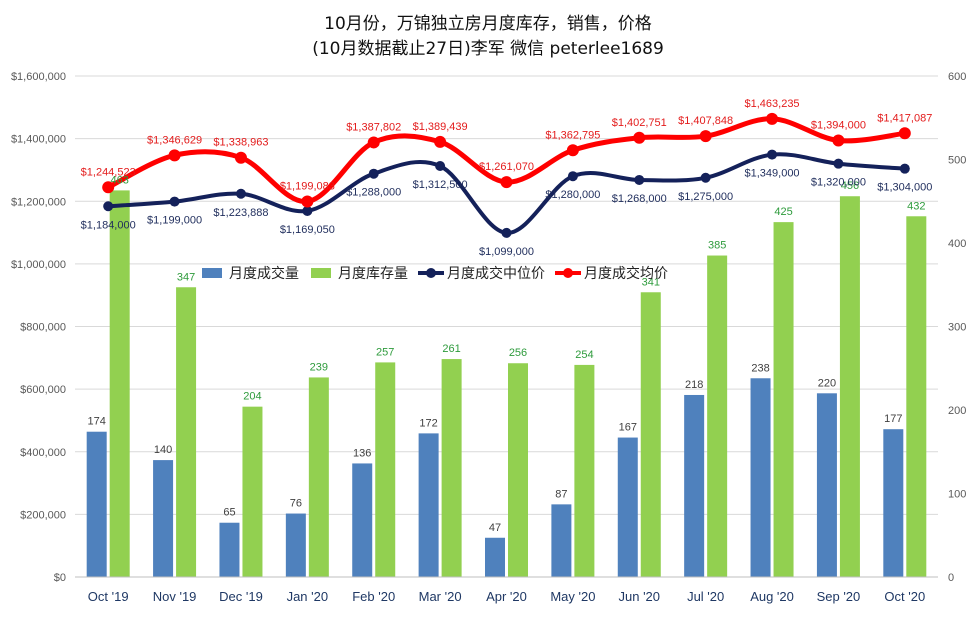  Describe the element at coordinates (957, 411) in the screenshot. I see `right-axis-tick: 200` at that location.